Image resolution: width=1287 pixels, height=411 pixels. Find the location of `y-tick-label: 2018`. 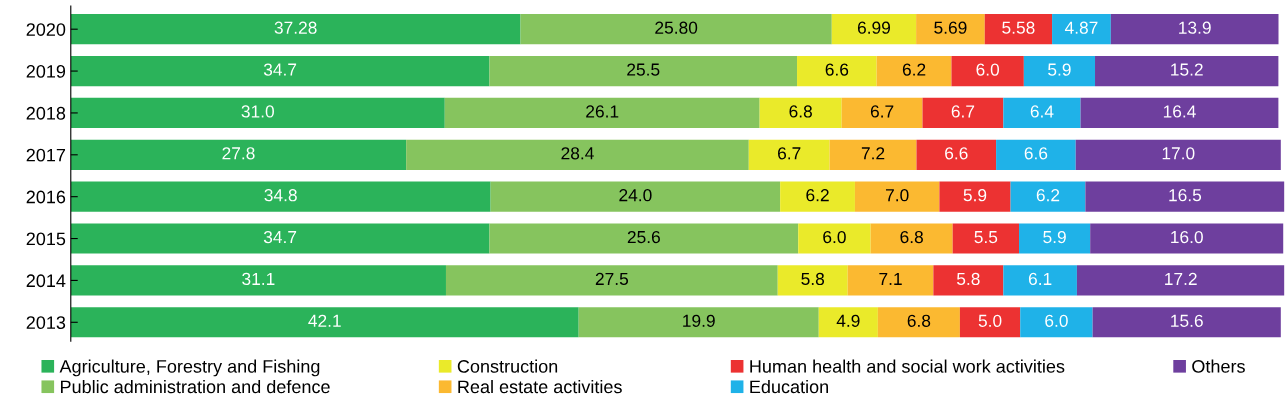

y-tick-label: 2018 is located at coordinates (46, 113).